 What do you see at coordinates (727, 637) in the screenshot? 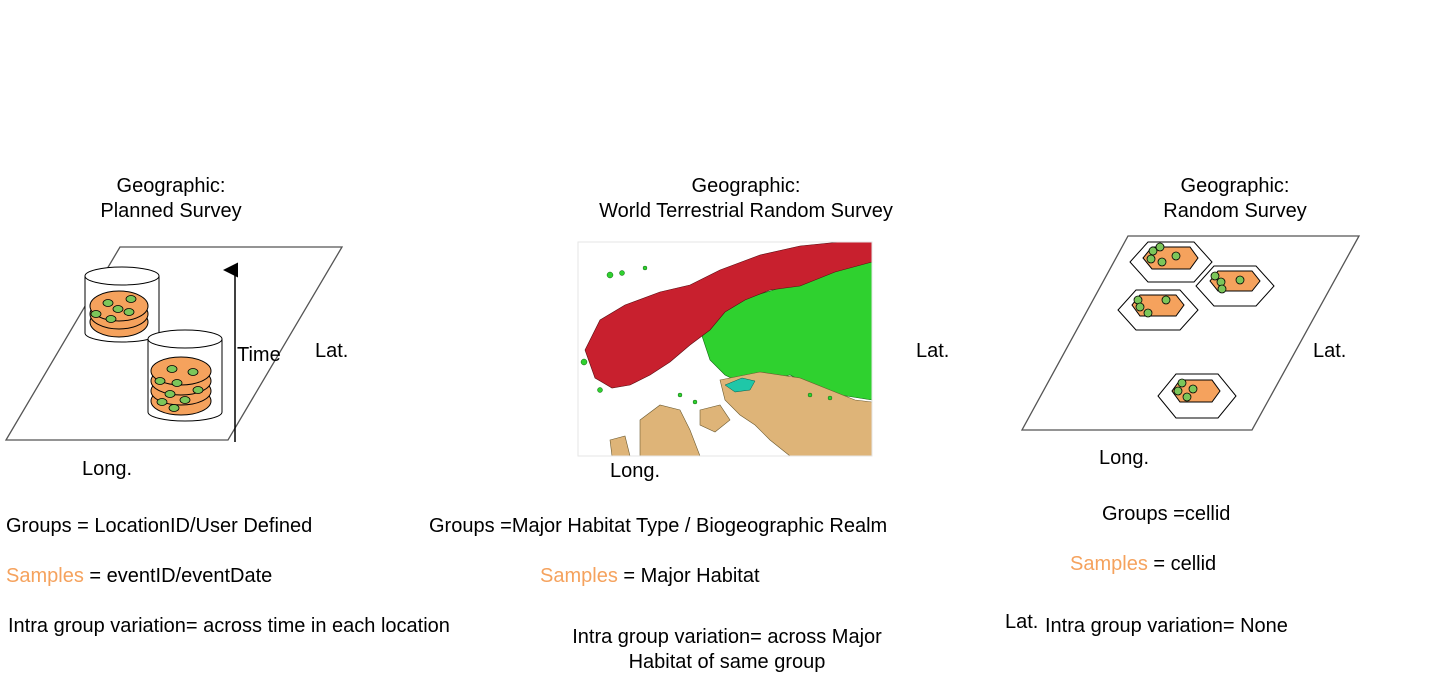
I see `panel2-intra-line1: Intra group variation= across Major` at bounding box center [727, 637].